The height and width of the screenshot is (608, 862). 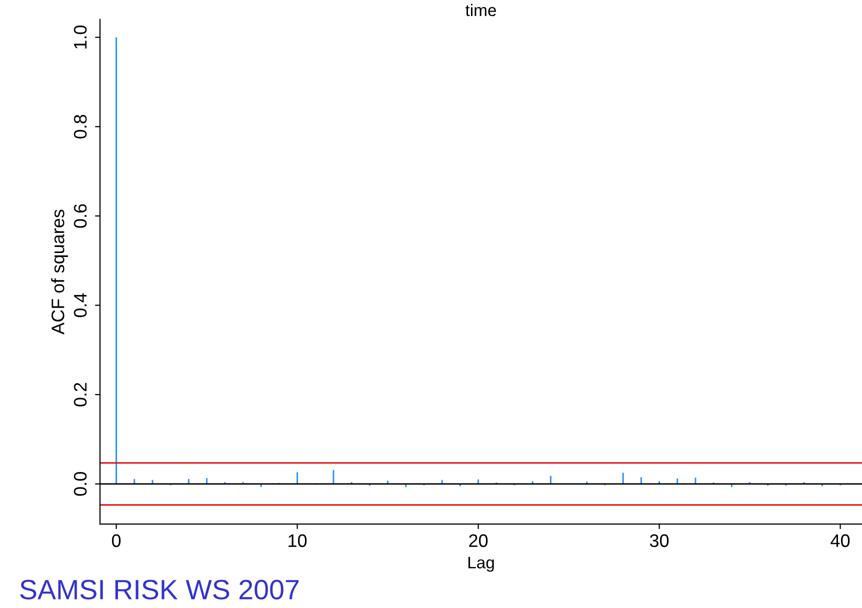 I want to click on x-axis-title: Lag, so click(x=481, y=564).